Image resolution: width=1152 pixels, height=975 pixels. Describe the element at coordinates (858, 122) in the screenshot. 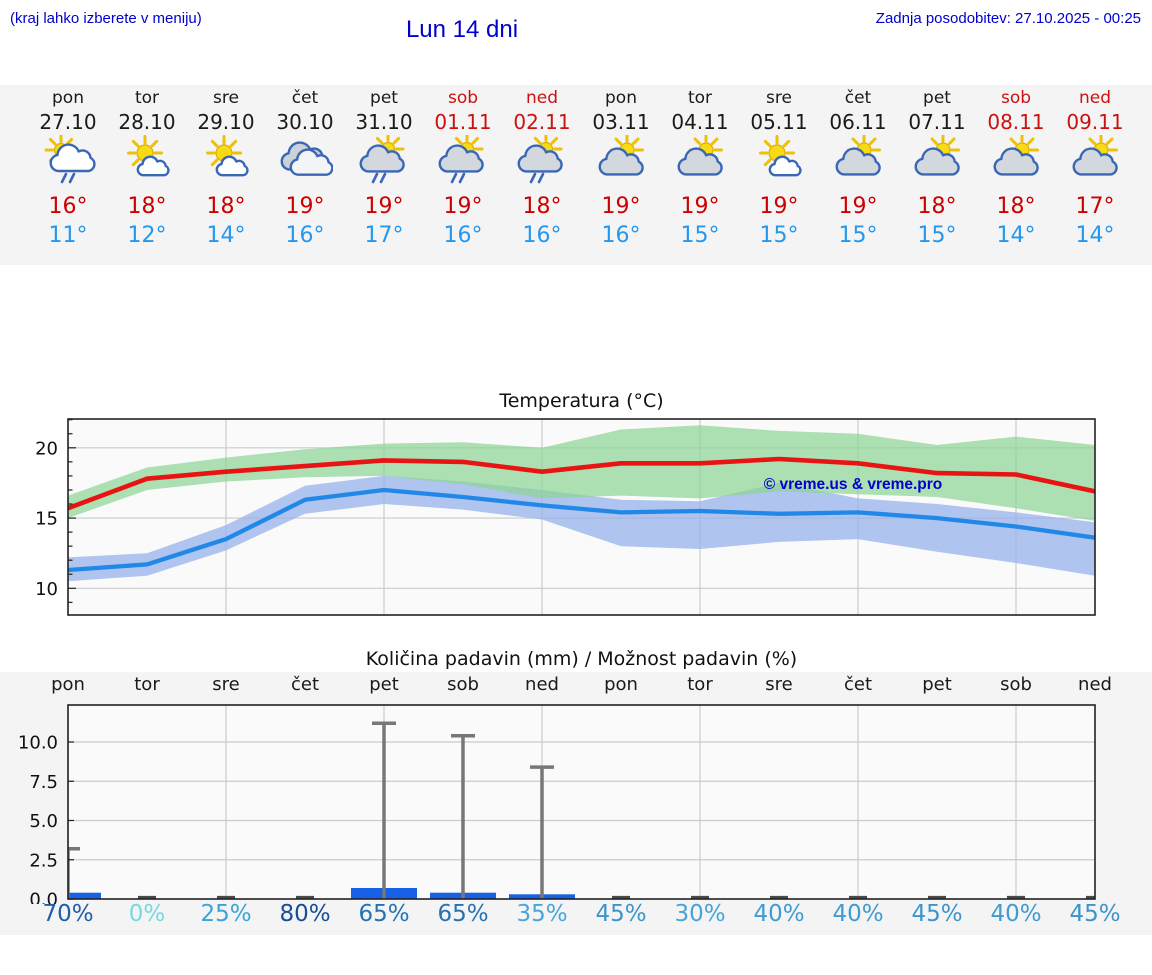

I see `day-date: 06.11` at that location.